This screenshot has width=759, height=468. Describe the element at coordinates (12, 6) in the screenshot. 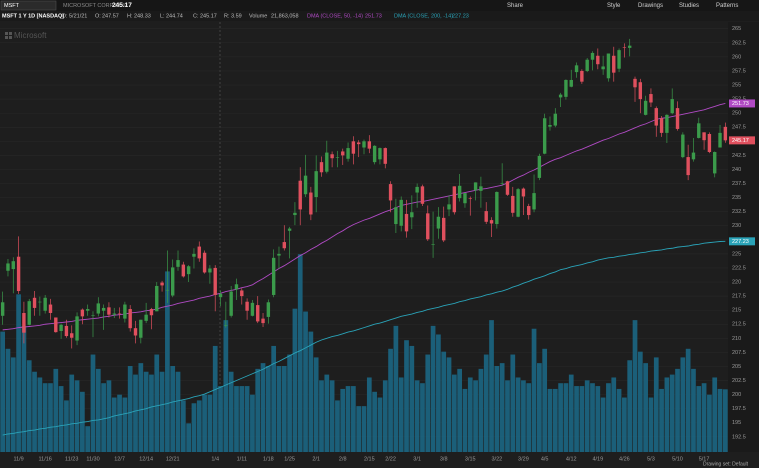

I see `symbol: MSFT` at that location.